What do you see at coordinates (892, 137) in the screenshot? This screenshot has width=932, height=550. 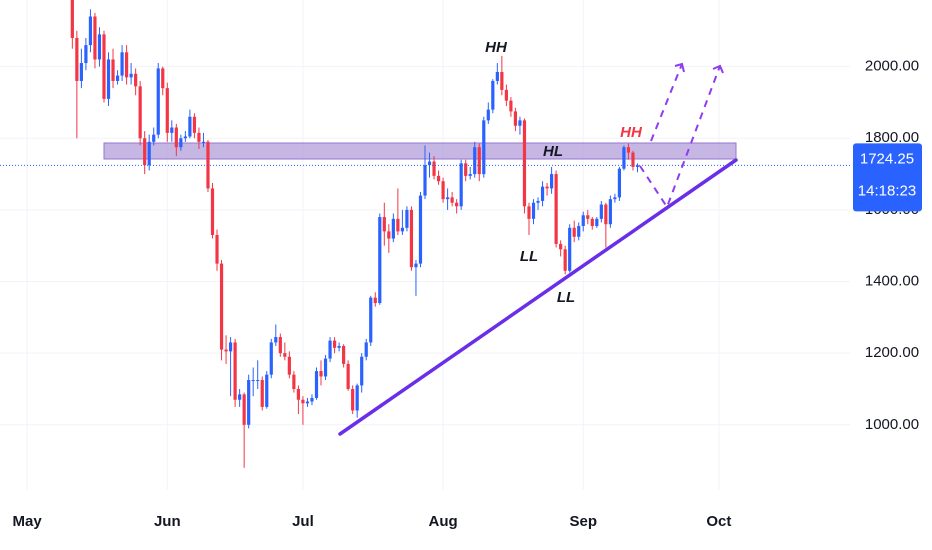 I see `y-tick-label: 1800.00` at bounding box center [892, 137].